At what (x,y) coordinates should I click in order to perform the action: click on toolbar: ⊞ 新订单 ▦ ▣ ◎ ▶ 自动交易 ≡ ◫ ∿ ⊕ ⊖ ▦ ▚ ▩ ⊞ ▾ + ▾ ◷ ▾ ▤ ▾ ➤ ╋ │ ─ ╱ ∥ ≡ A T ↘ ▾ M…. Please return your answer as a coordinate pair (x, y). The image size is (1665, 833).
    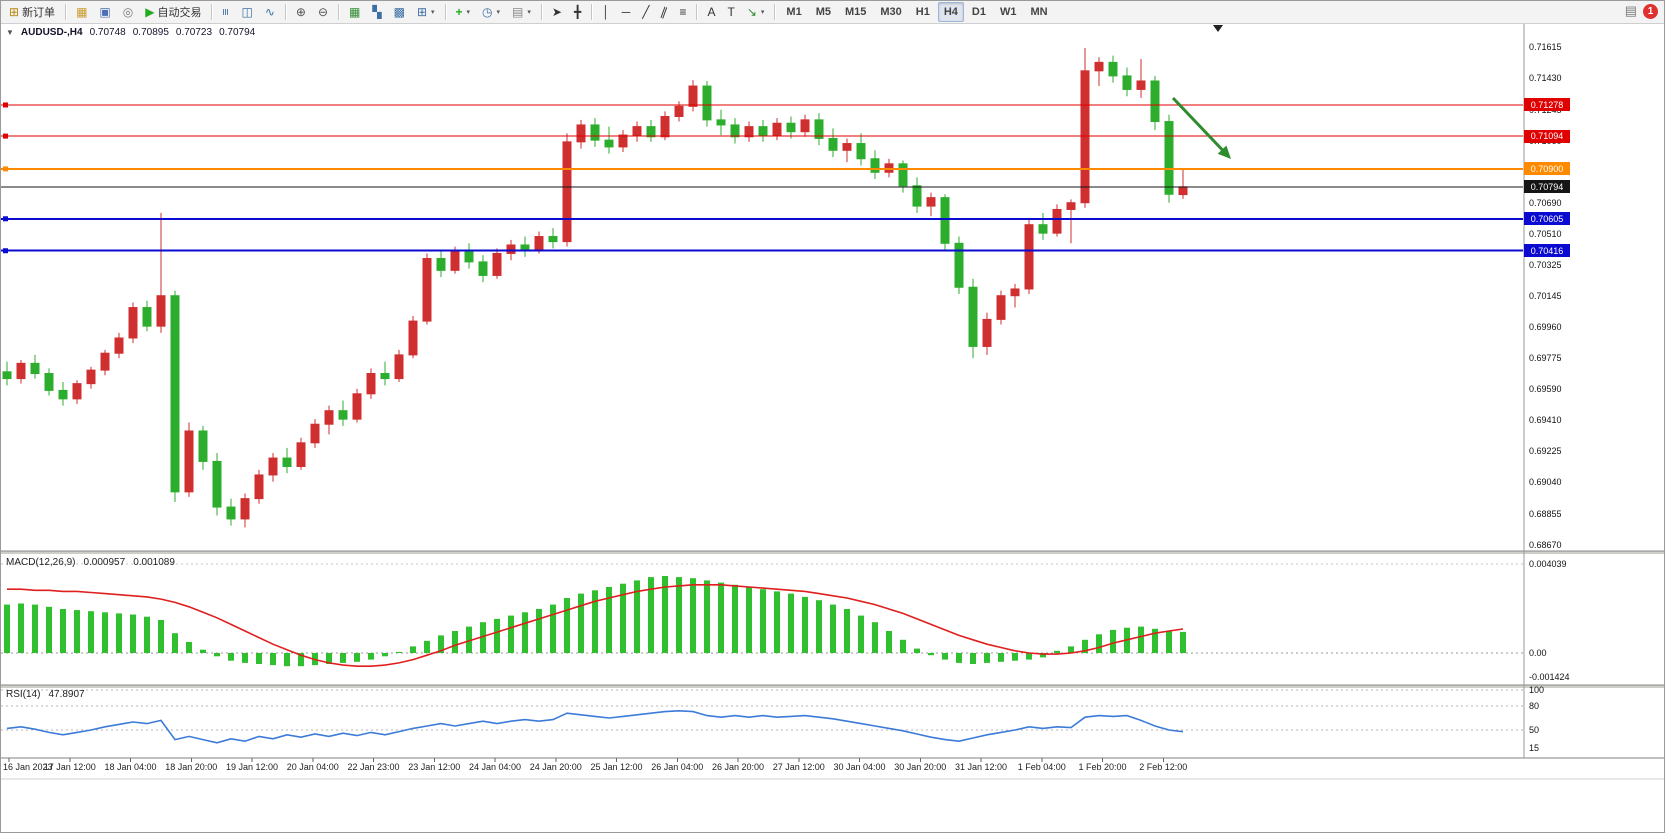
    Looking at the image, I should click on (832, 12).